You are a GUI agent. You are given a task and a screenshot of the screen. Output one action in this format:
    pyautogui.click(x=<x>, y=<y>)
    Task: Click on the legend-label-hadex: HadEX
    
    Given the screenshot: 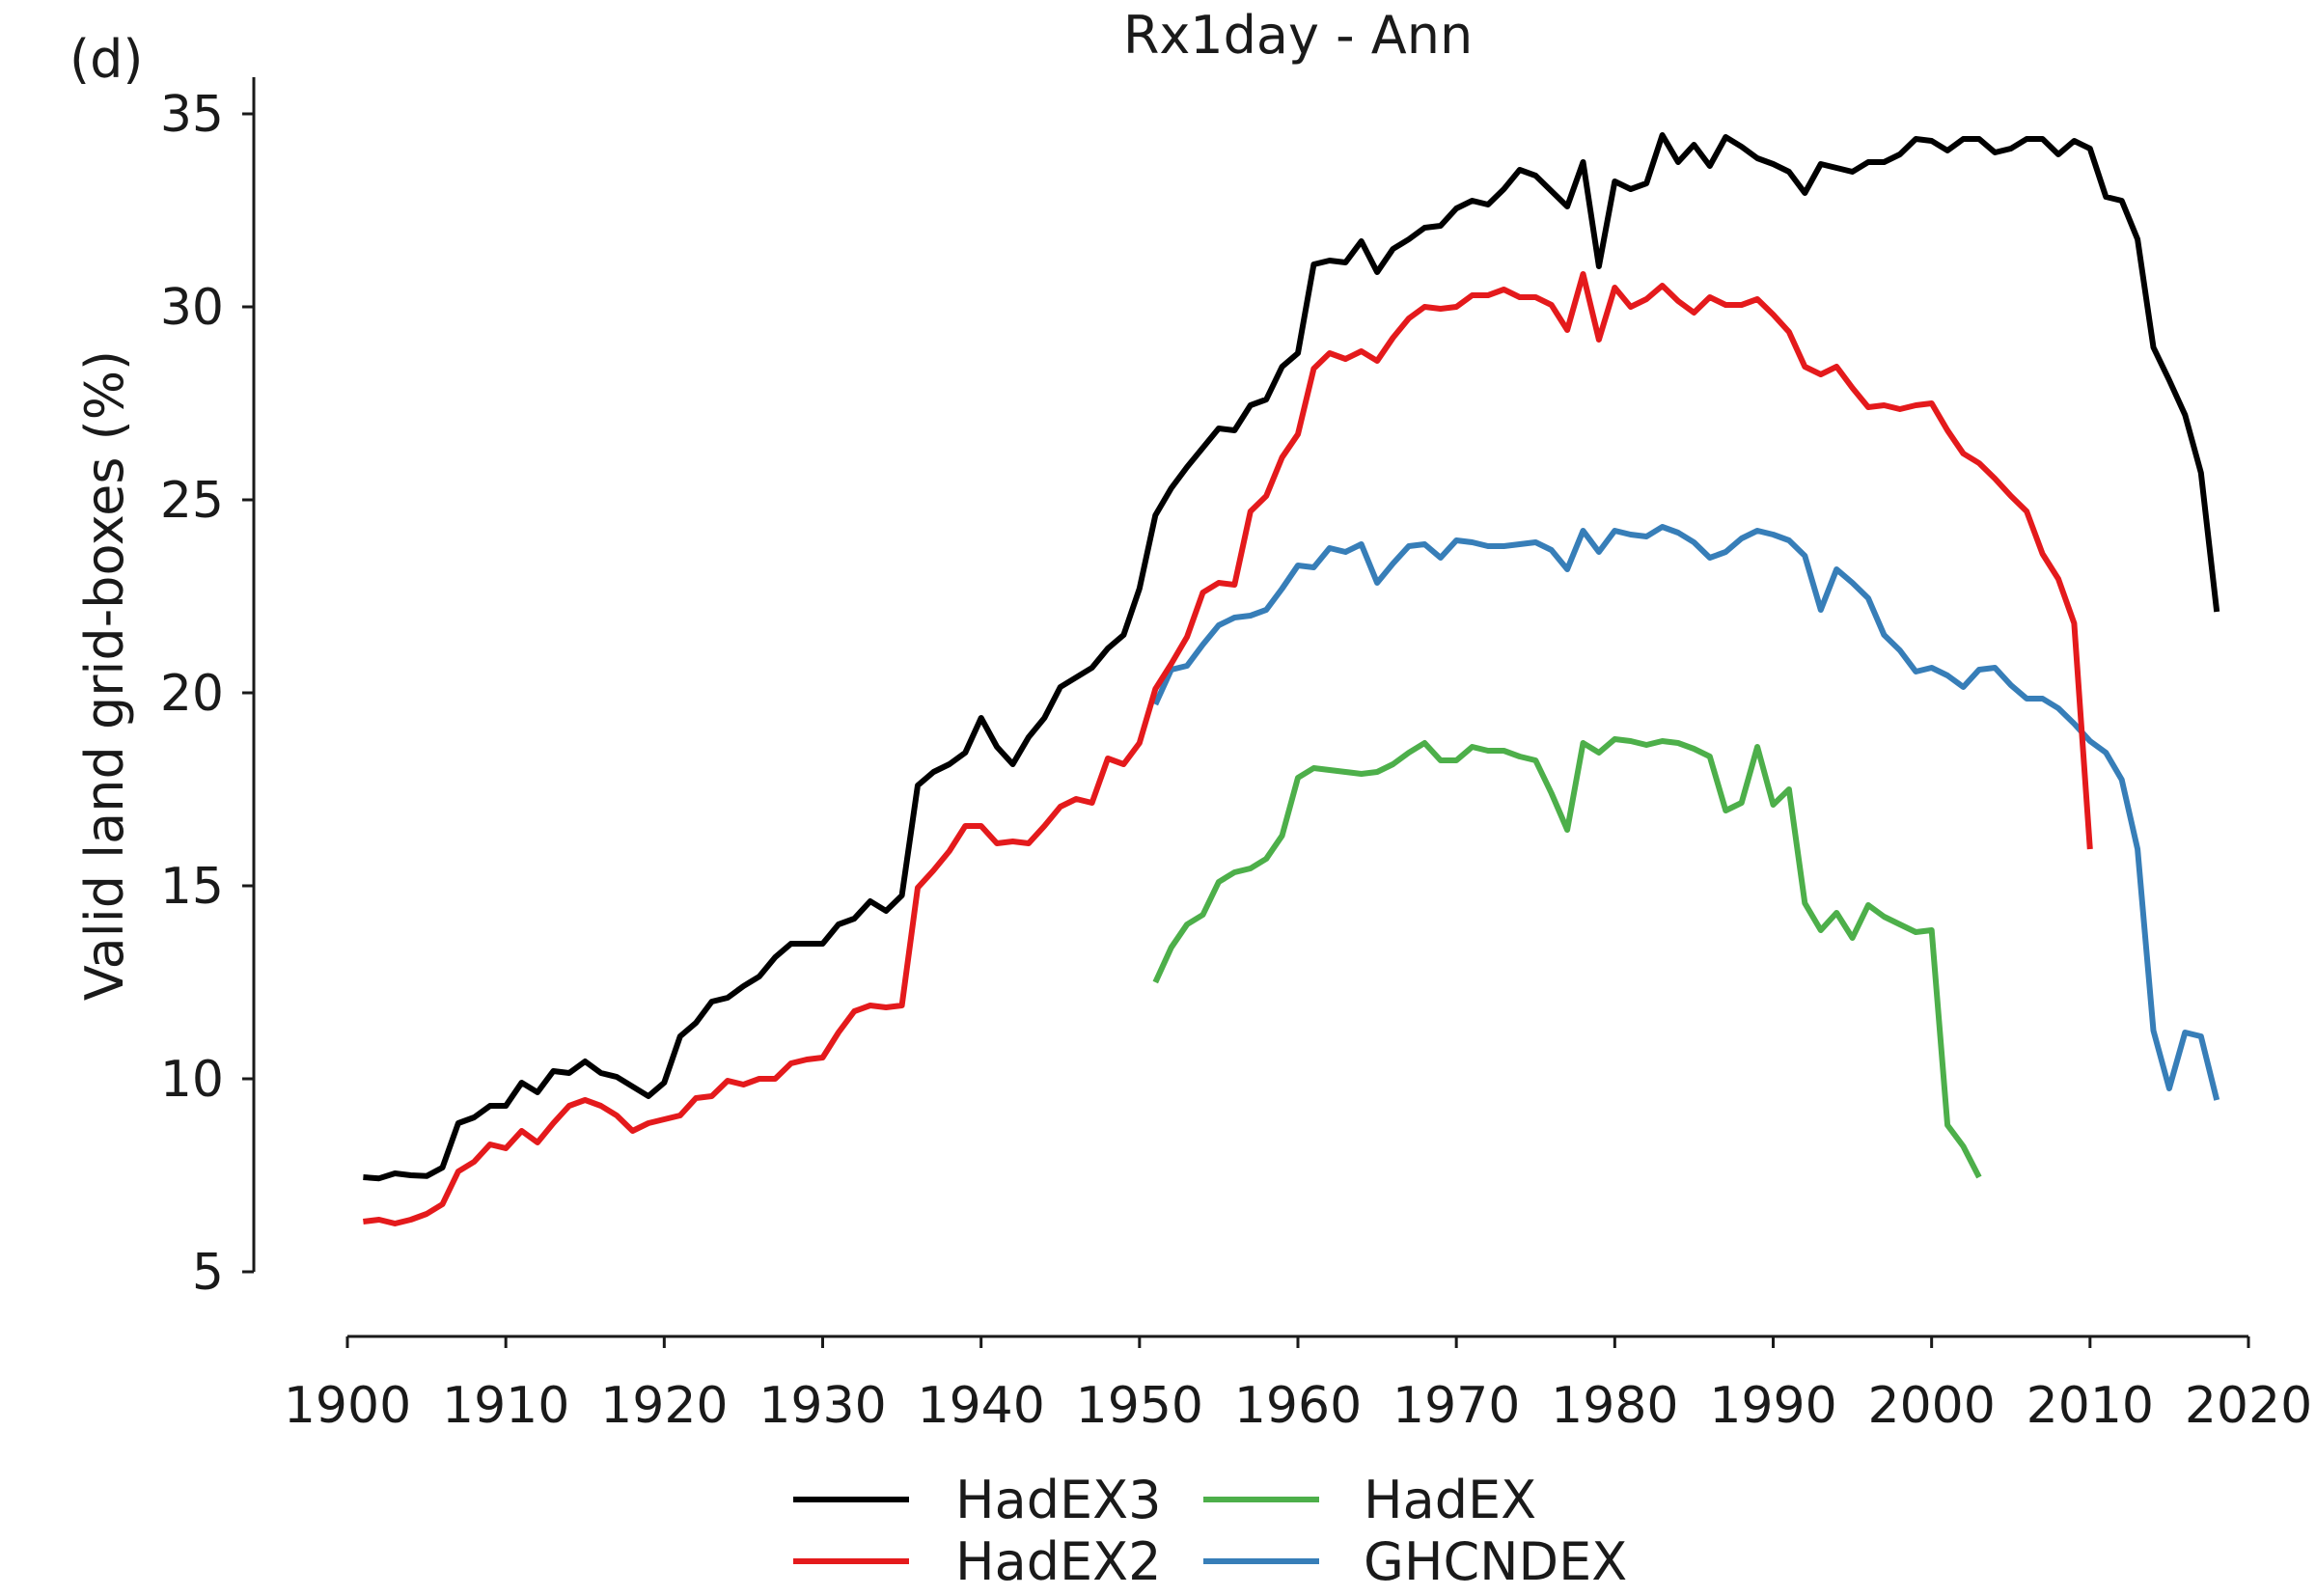 What is the action you would take?
    pyautogui.click(x=1450, y=1500)
    